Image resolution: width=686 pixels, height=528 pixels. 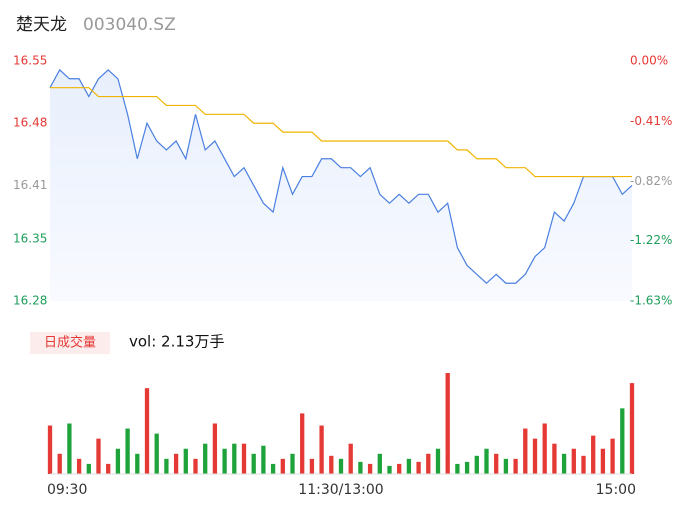 What do you see at coordinates (651, 121) in the screenshot?
I see `y2-tick-label: -0.41%` at bounding box center [651, 121].